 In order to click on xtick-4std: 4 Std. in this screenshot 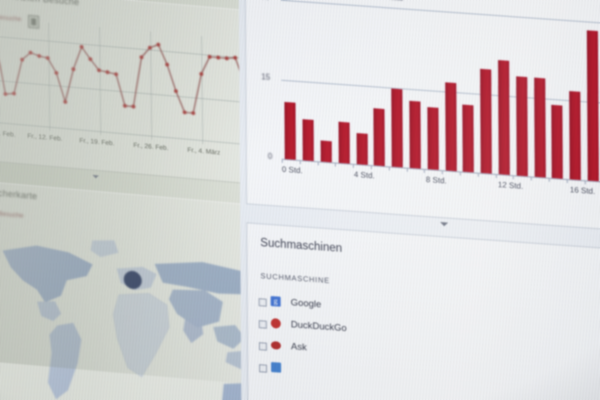, I will do `click(364, 175)`.